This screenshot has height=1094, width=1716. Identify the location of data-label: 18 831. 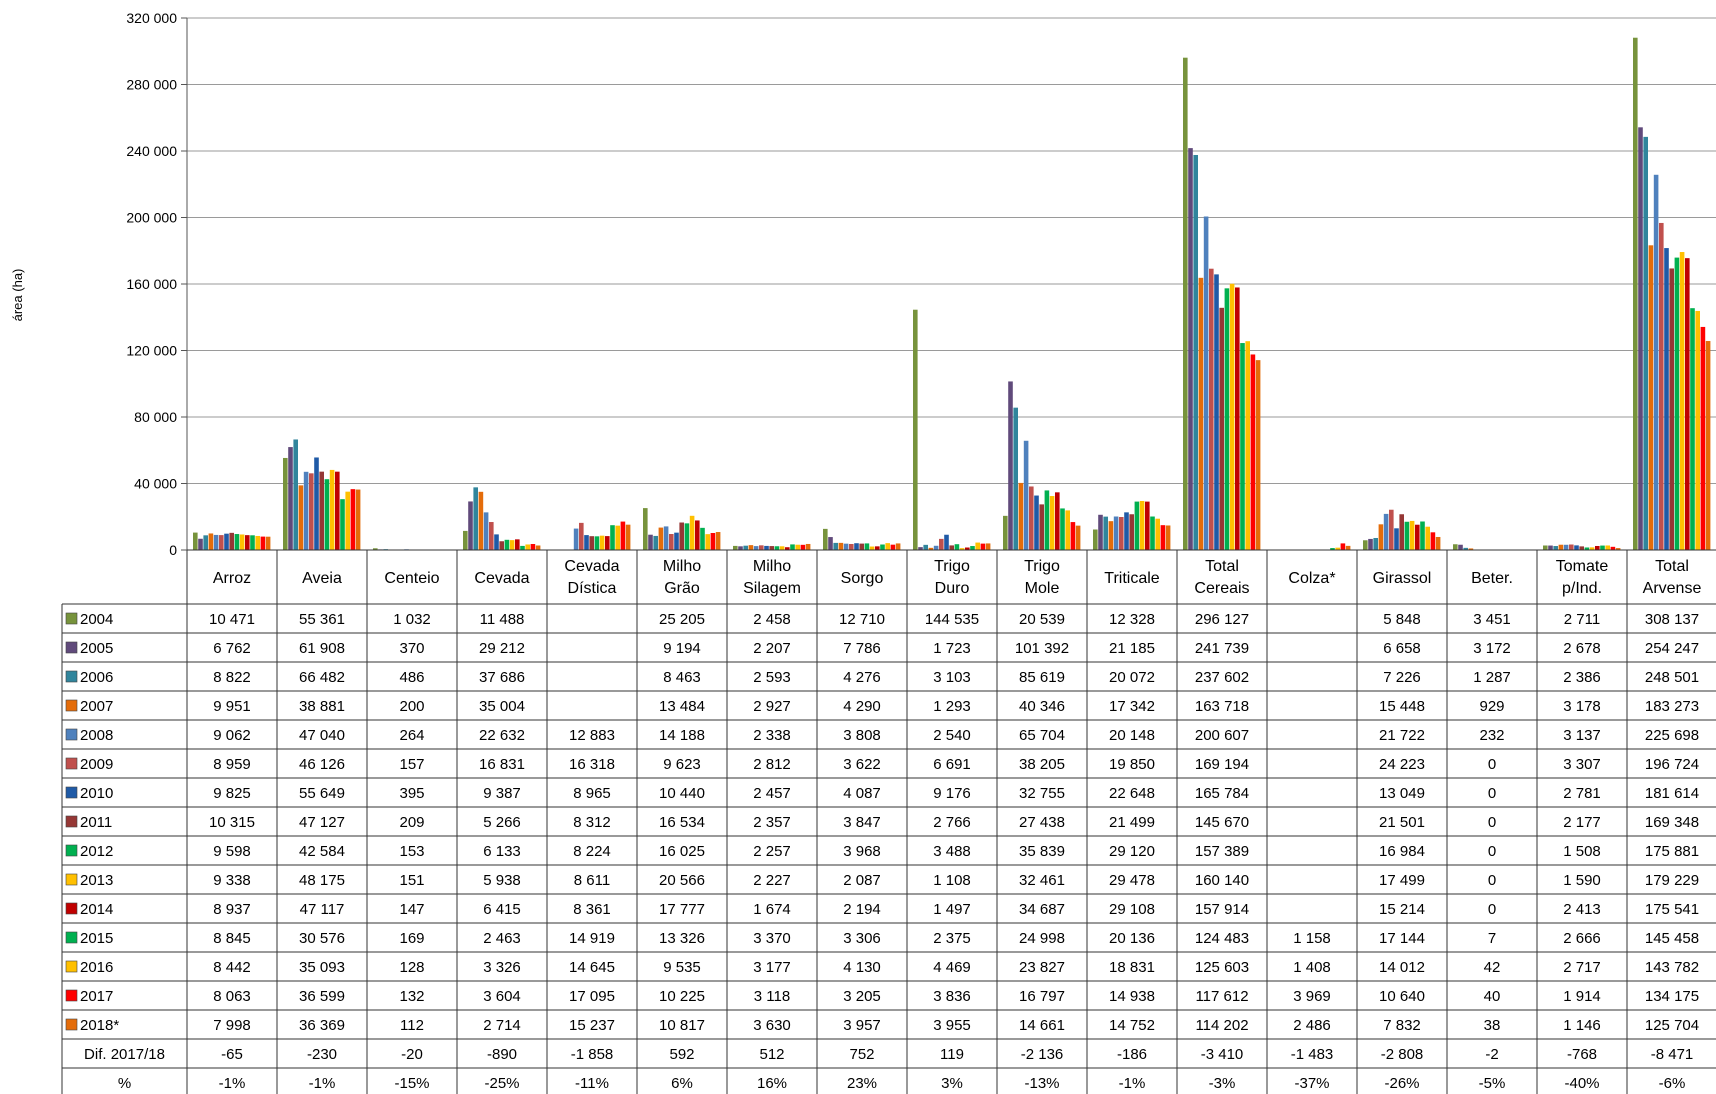
(1132, 967).